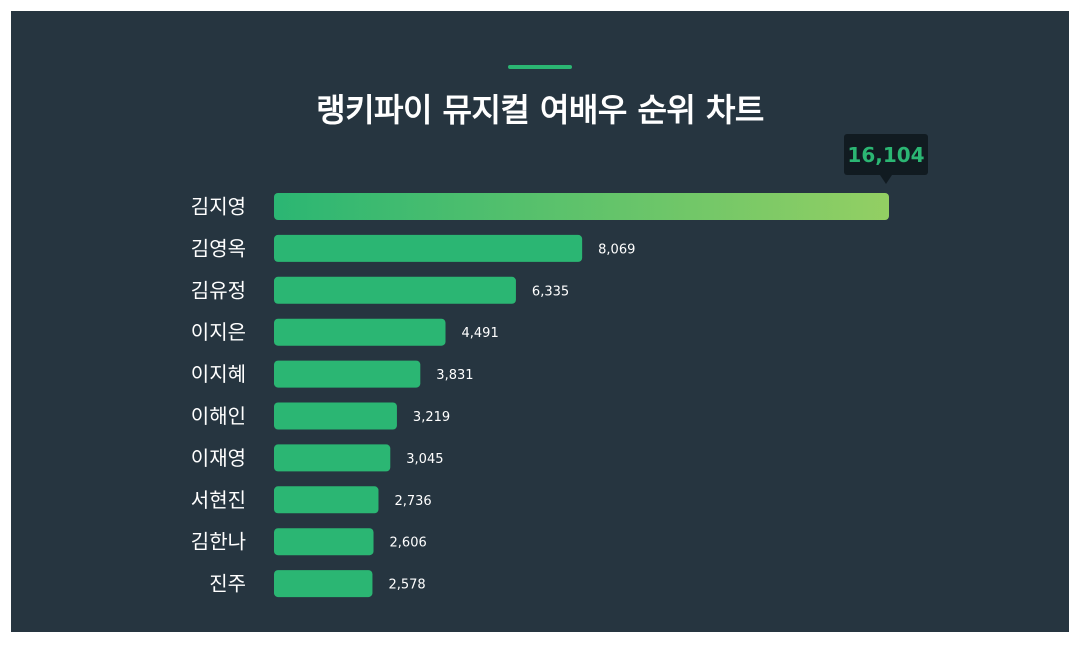  I want to click on value-label: 16,104, so click(885, 155).